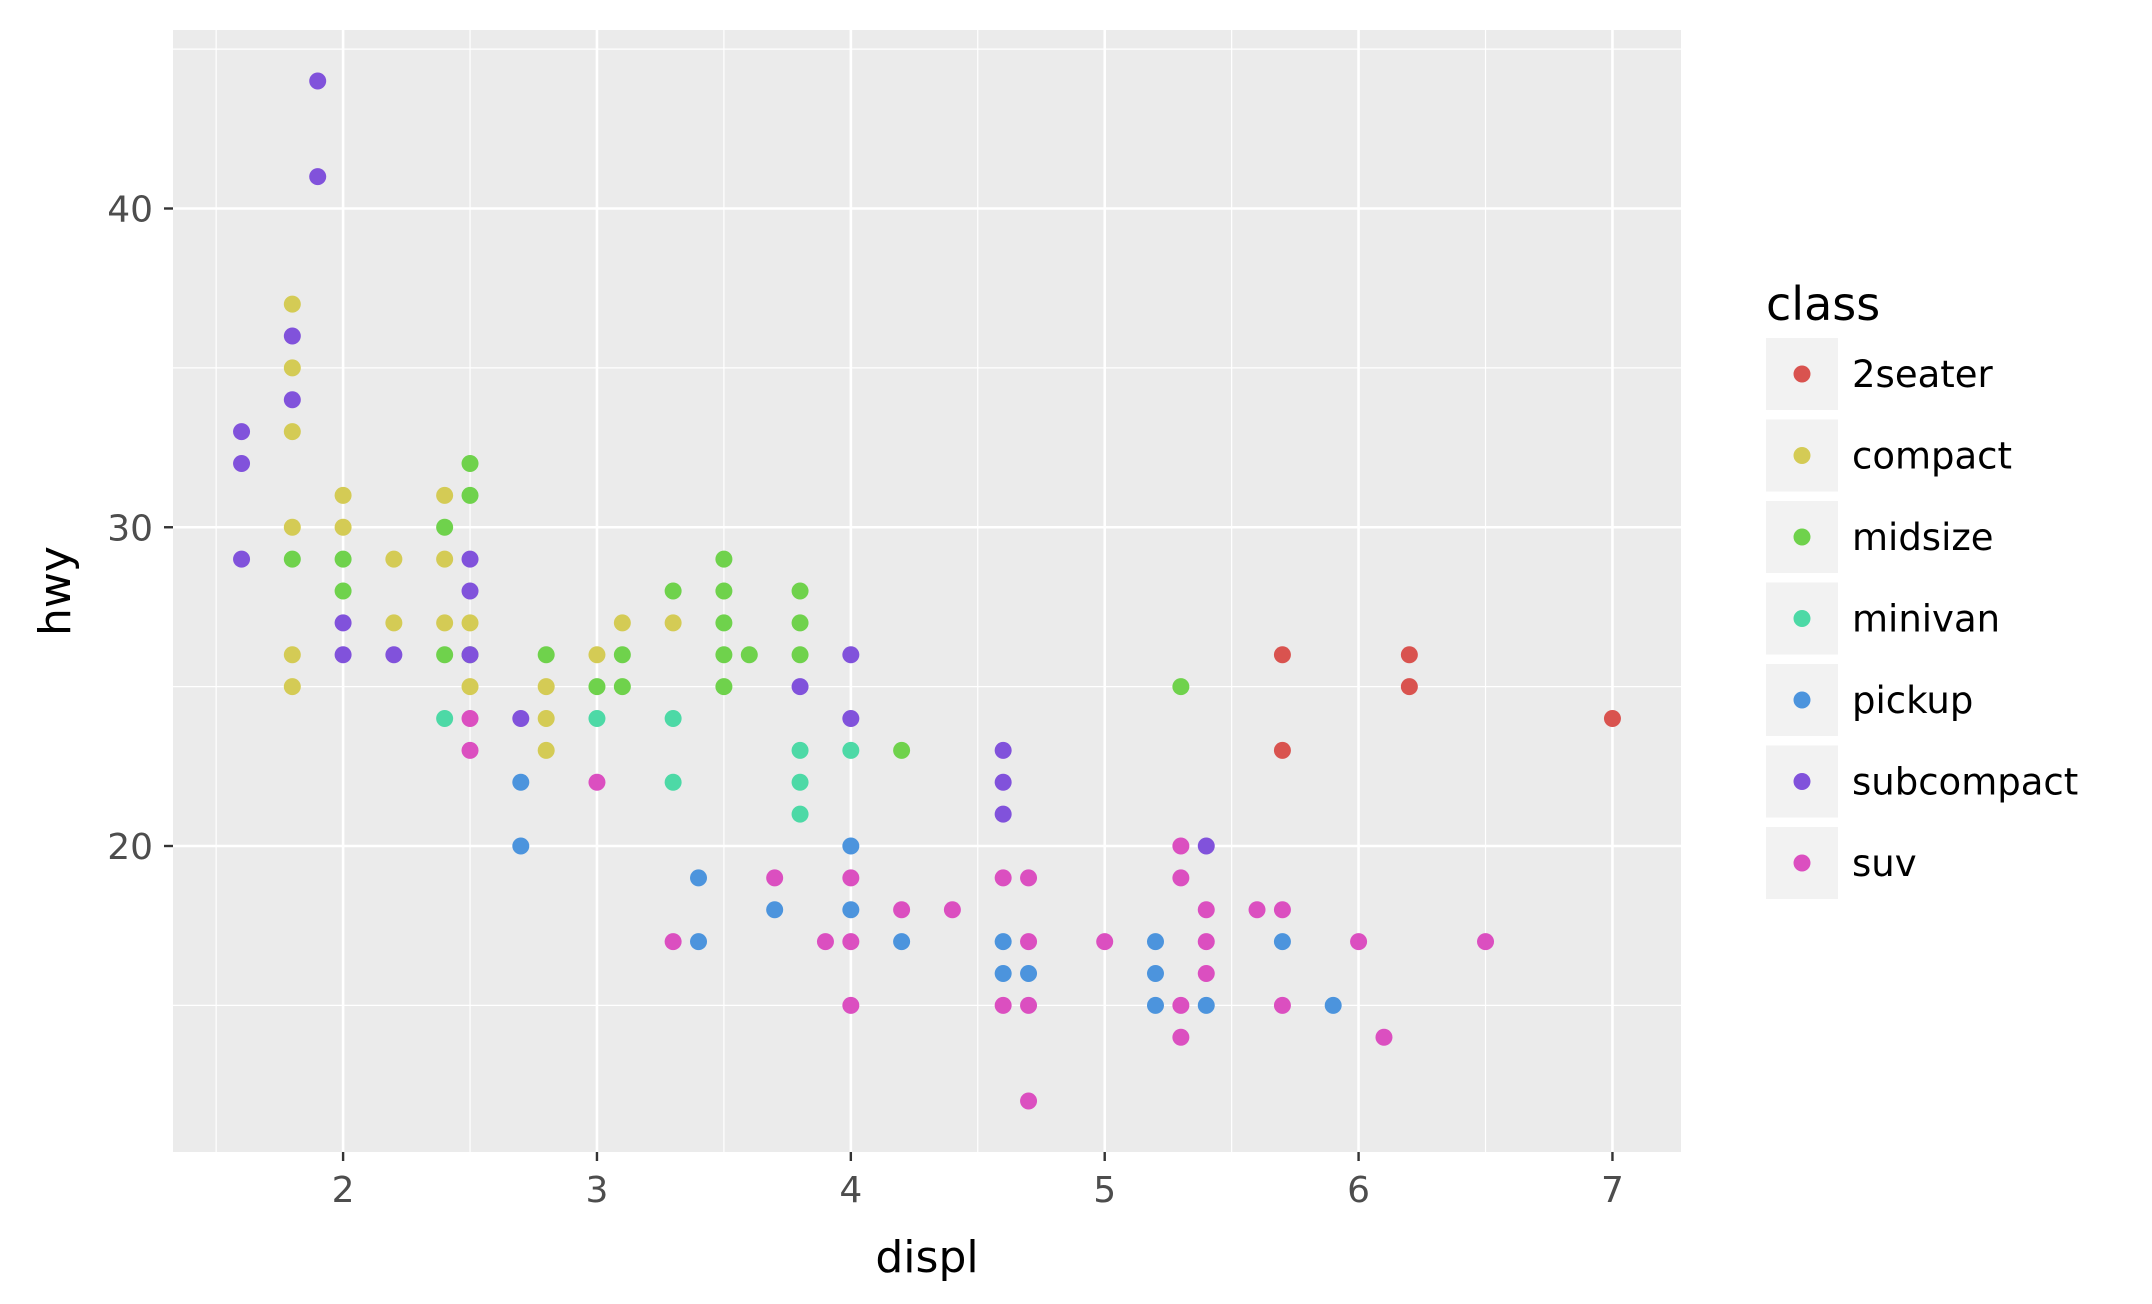  Describe the element at coordinates (1802, 863) in the screenshot. I see `legend-symbol-suv` at that location.